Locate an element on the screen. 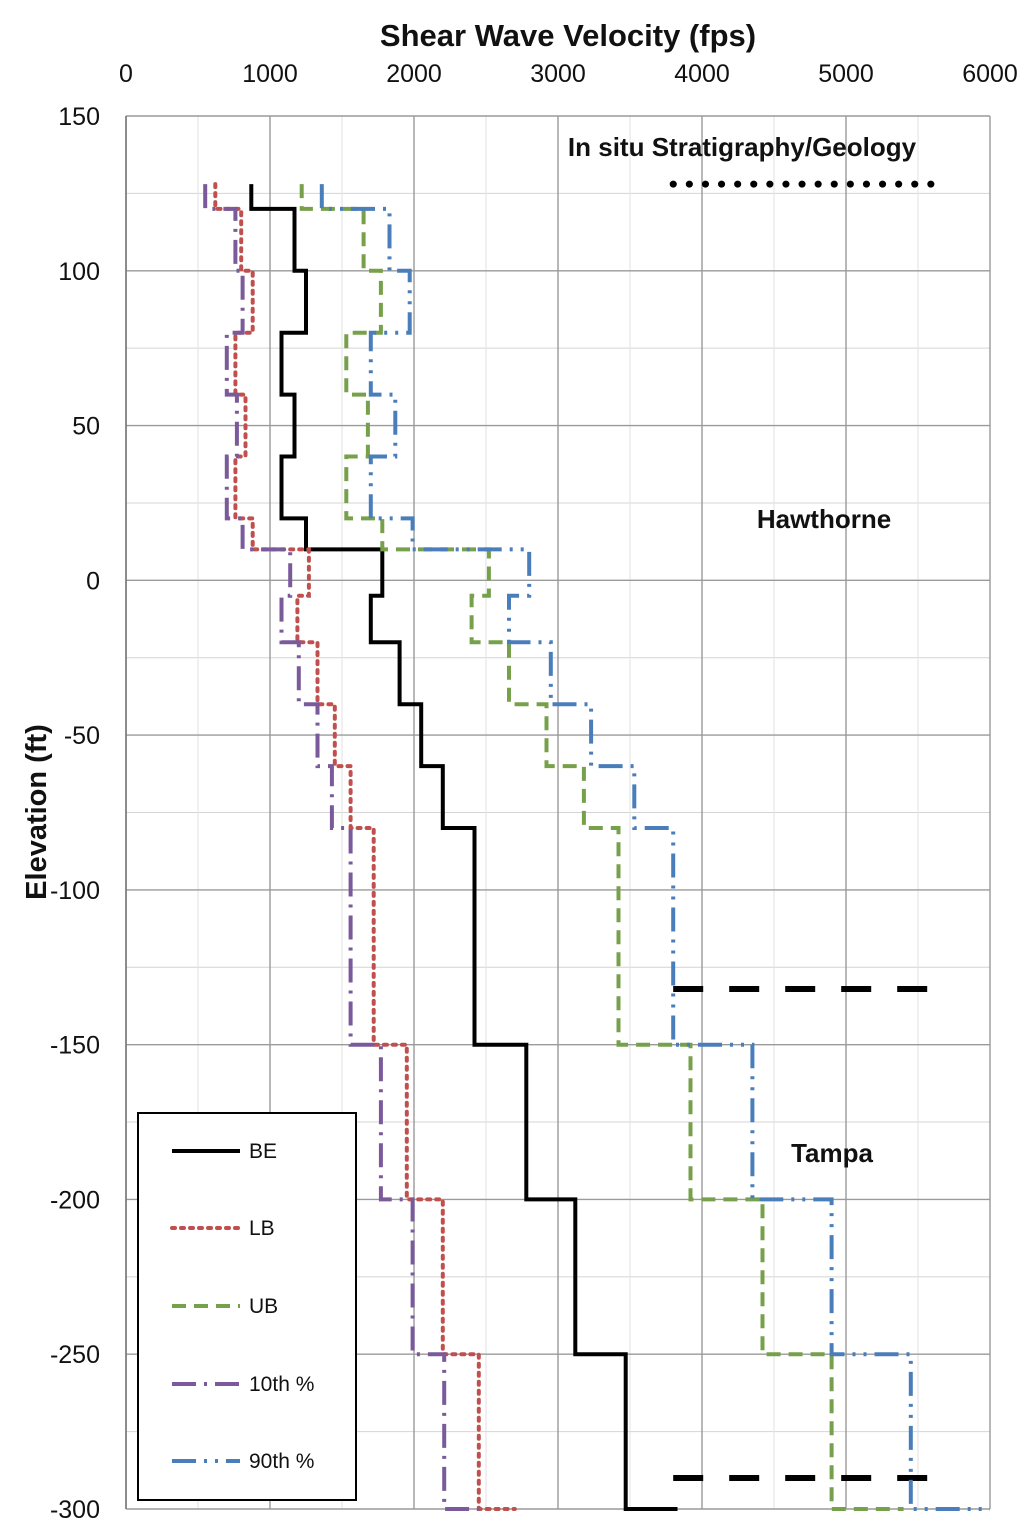 This screenshot has height=1535, width=1029. y-tick-label: 0 is located at coordinates (93, 581).